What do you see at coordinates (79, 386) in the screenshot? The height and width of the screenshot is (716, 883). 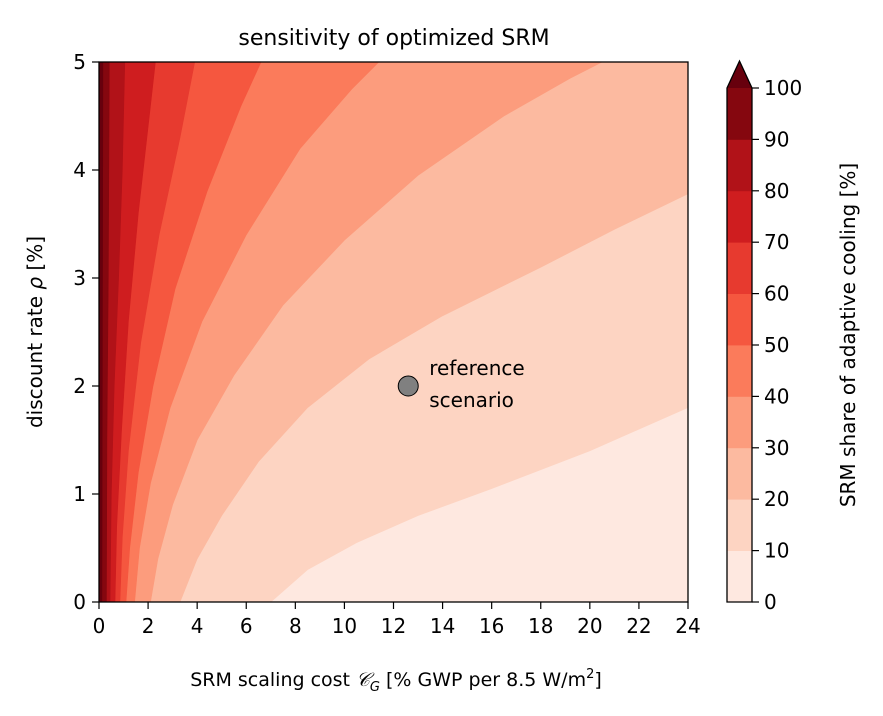 I see `y-tick-label: 2` at bounding box center [79, 386].